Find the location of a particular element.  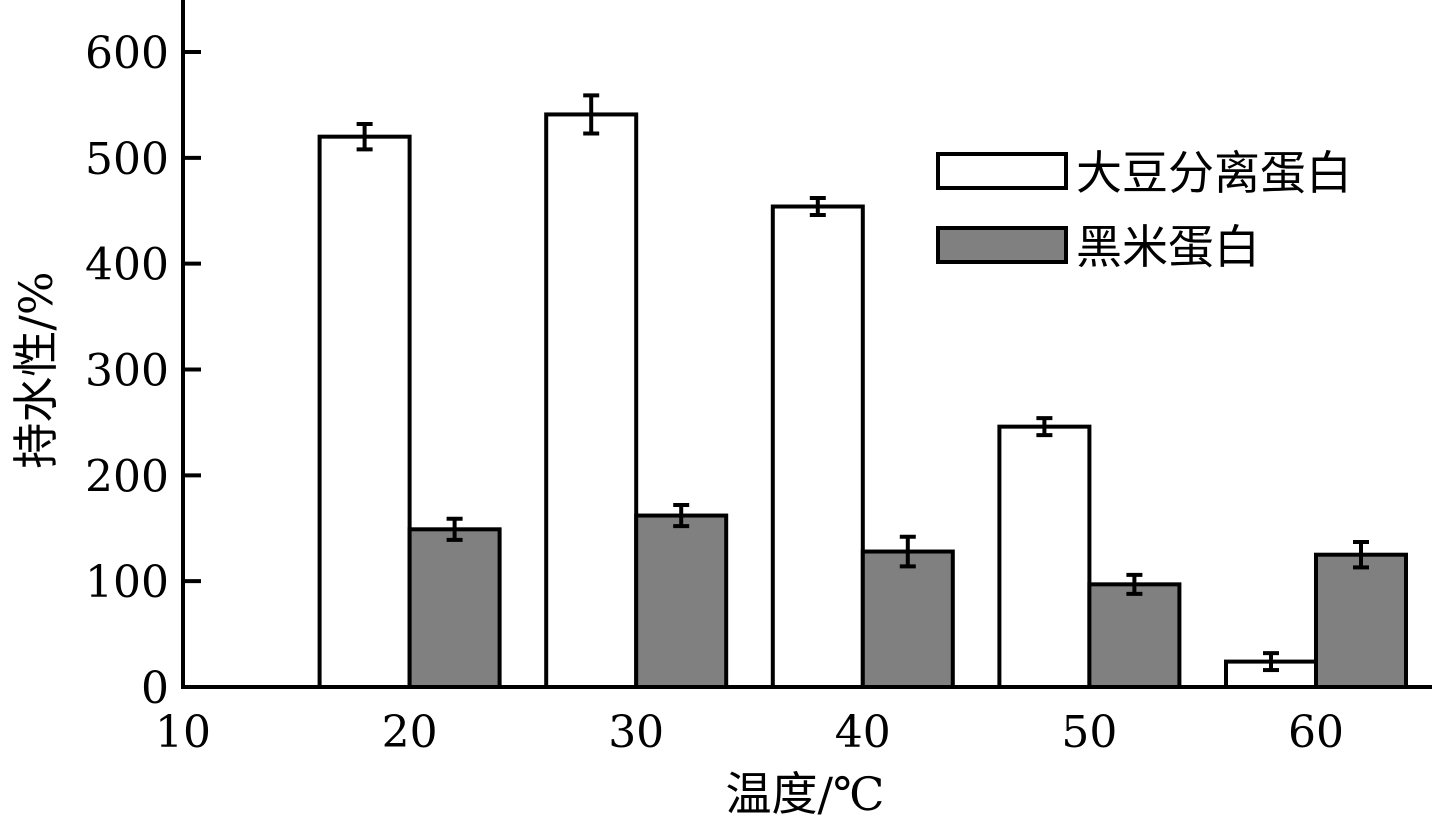

x-tick-label: 30 is located at coordinates (636, 732).